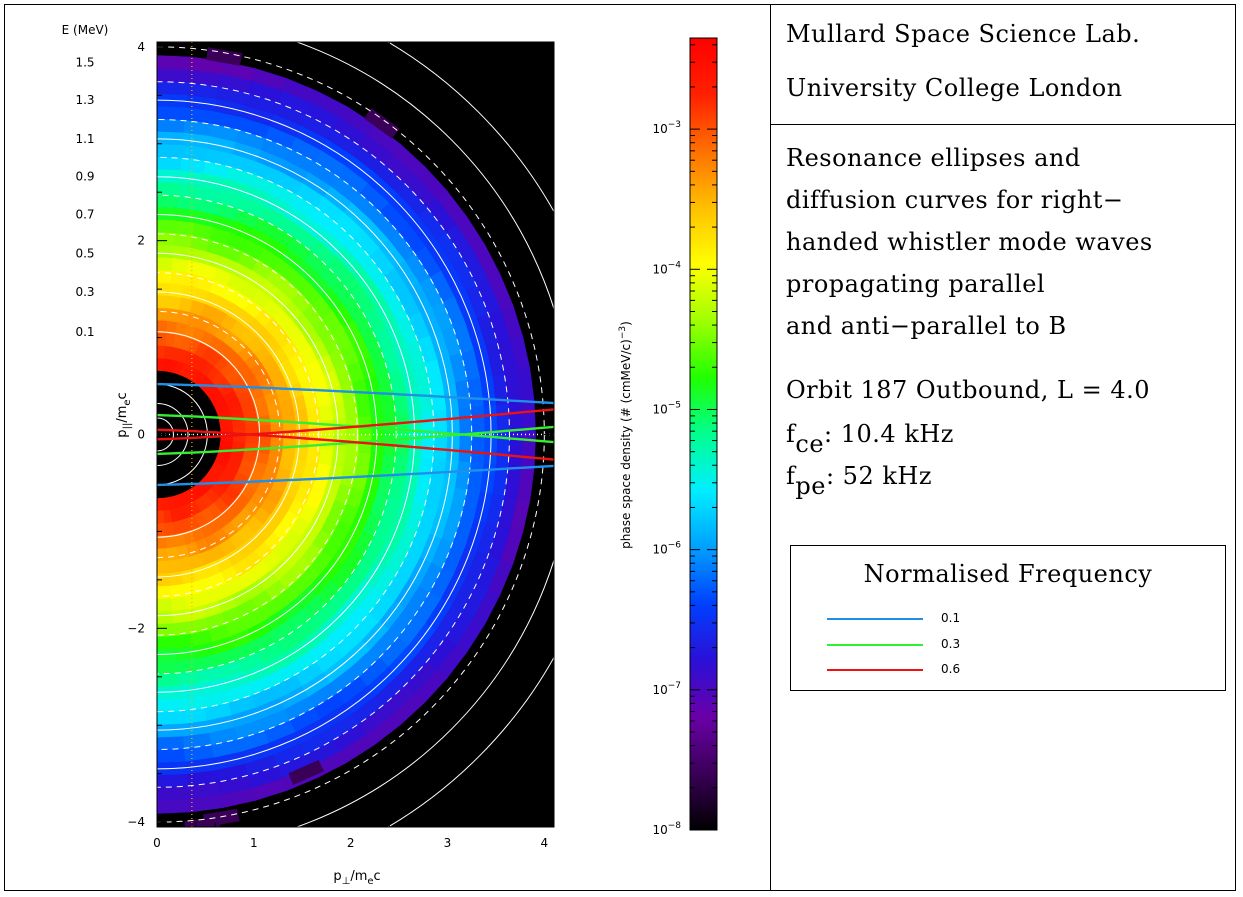 This screenshot has width=1243, height=897. What do you see at coordinates (351, 843) in the screenshot?
I see `x-tick-label: 2` at bounding box center [351, 843].